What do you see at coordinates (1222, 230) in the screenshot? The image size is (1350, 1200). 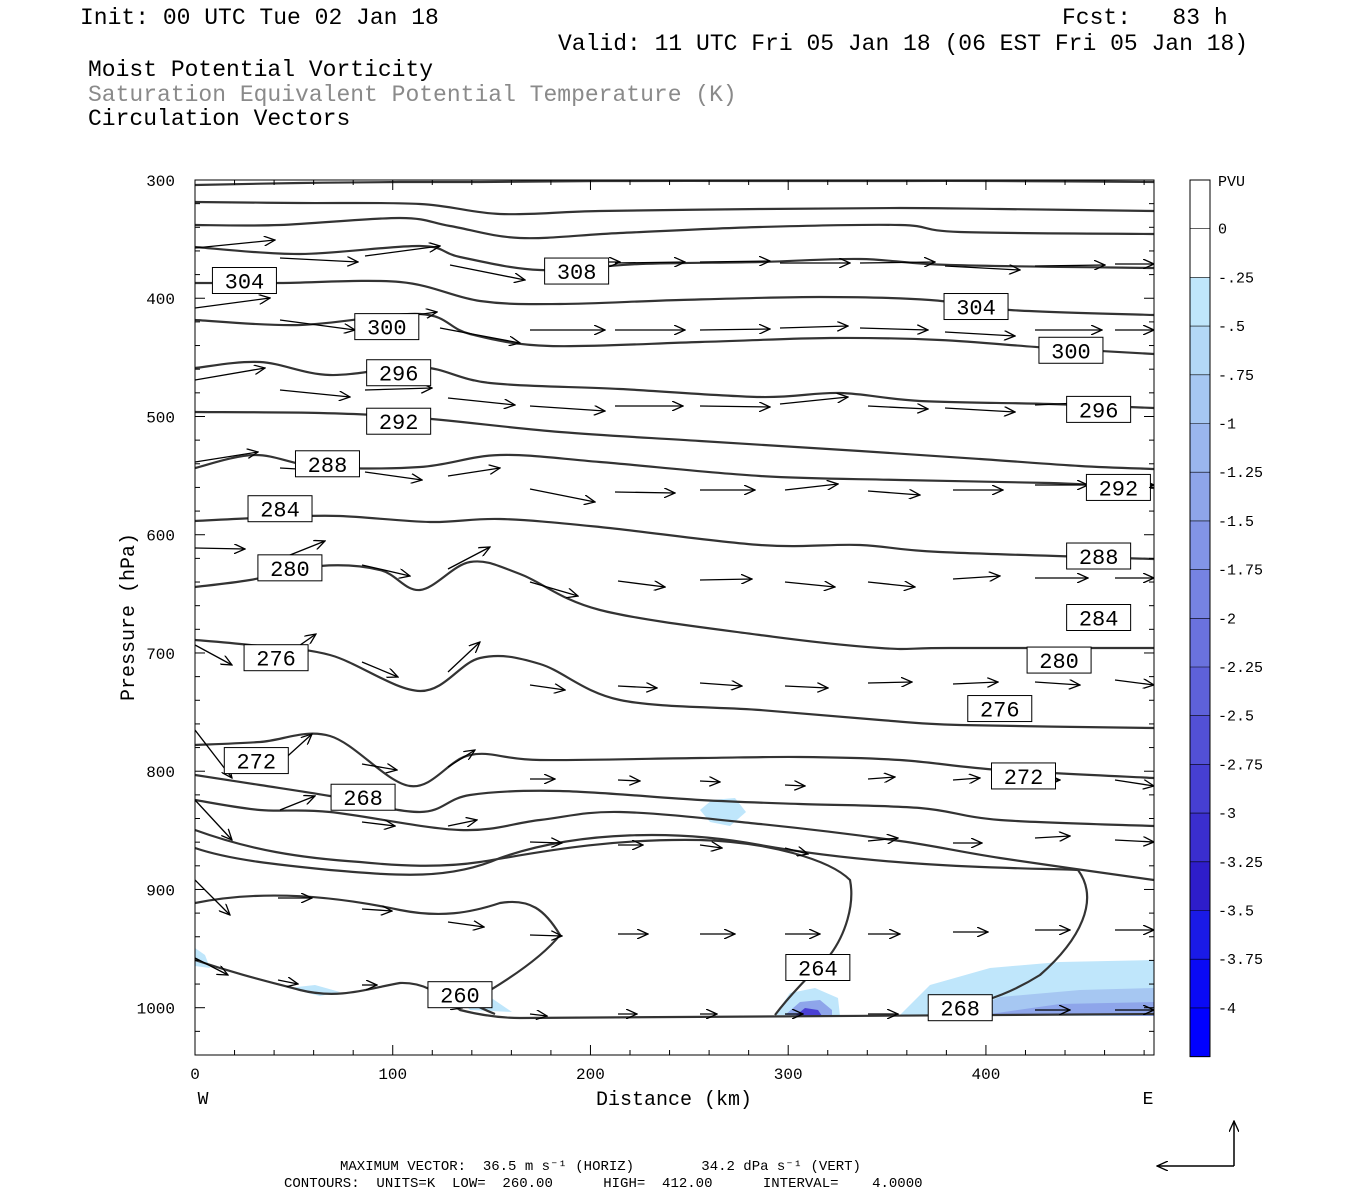 I see `colorbar-label: 0` at bounding box center [1222, 230].